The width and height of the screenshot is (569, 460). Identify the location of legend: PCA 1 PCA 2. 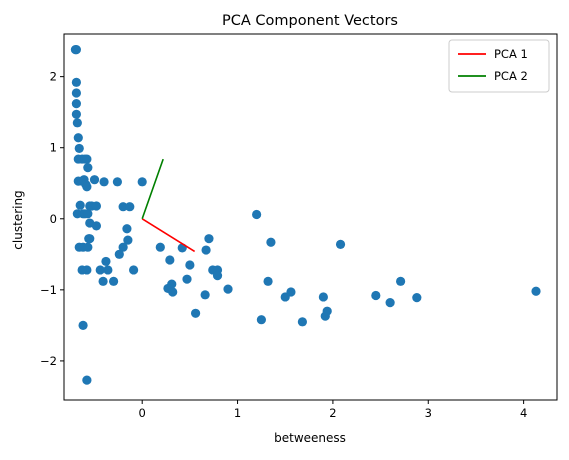
(499, 66).